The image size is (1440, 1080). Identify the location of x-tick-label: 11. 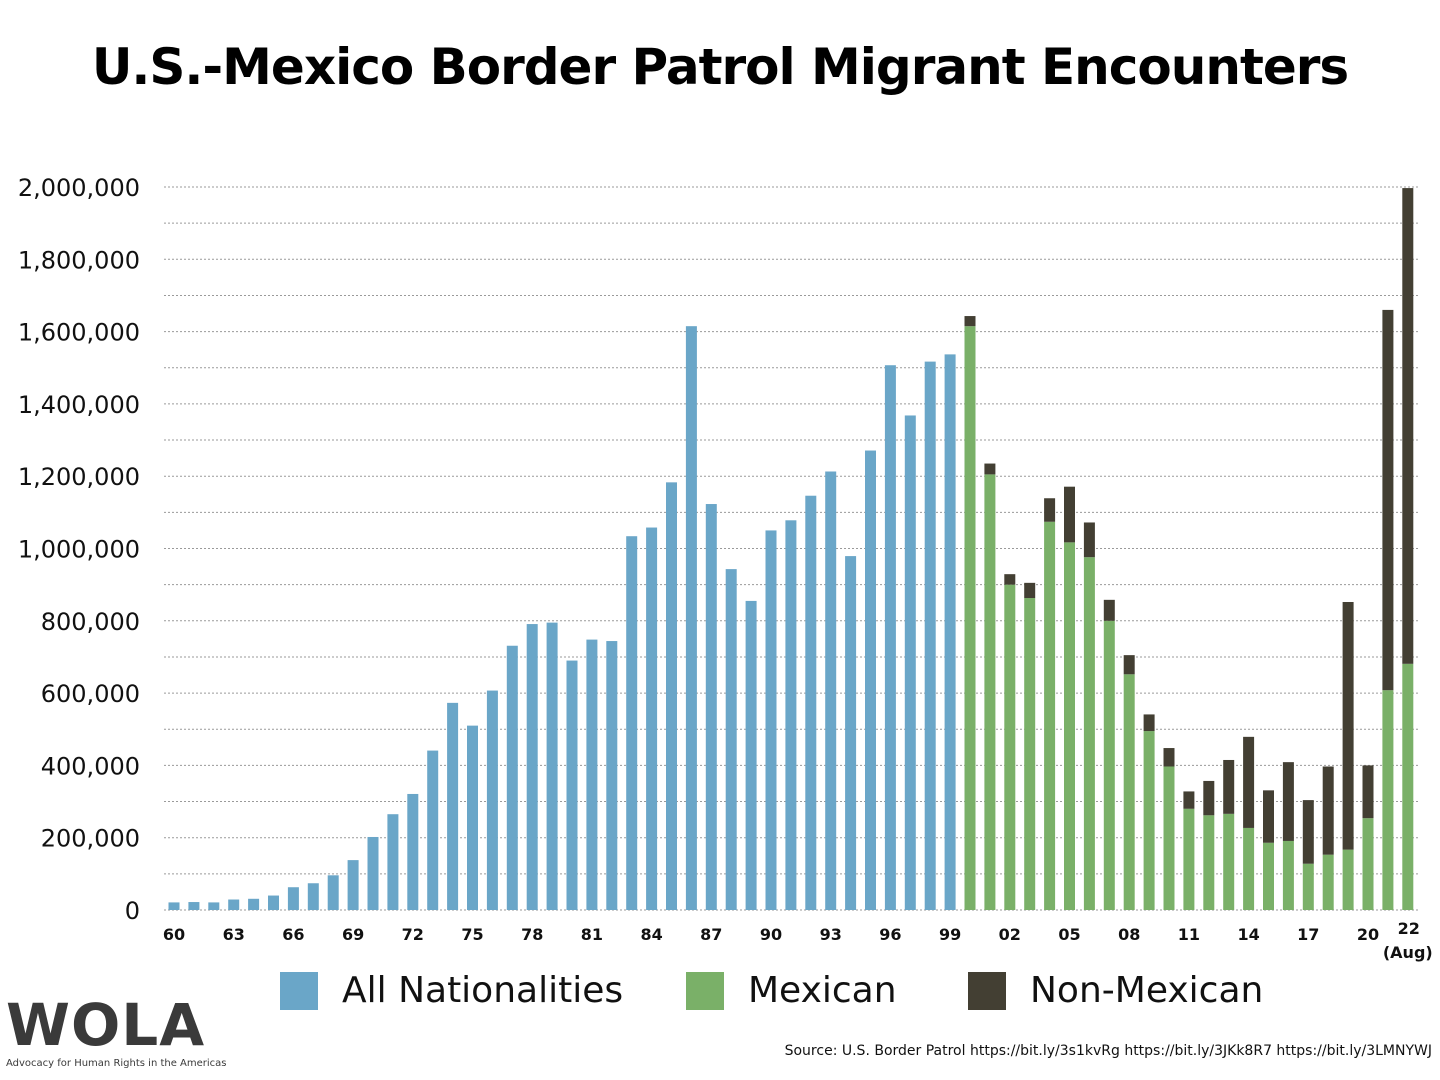
(1189, 934).